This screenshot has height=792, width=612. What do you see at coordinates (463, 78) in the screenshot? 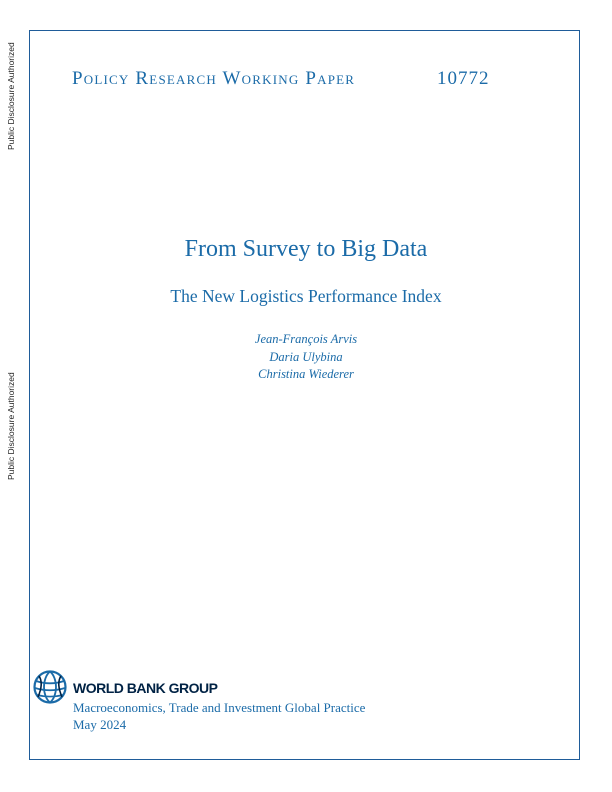
I see `paper-number: 10772` at bounding box center [463, 78].